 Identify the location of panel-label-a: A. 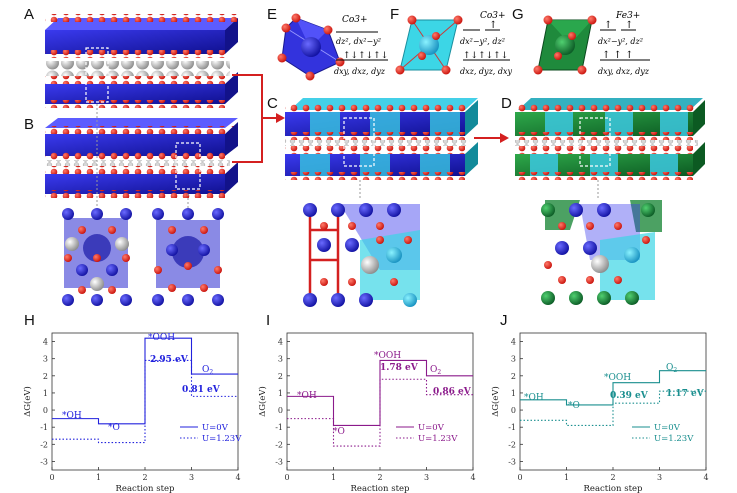
(29, 14).